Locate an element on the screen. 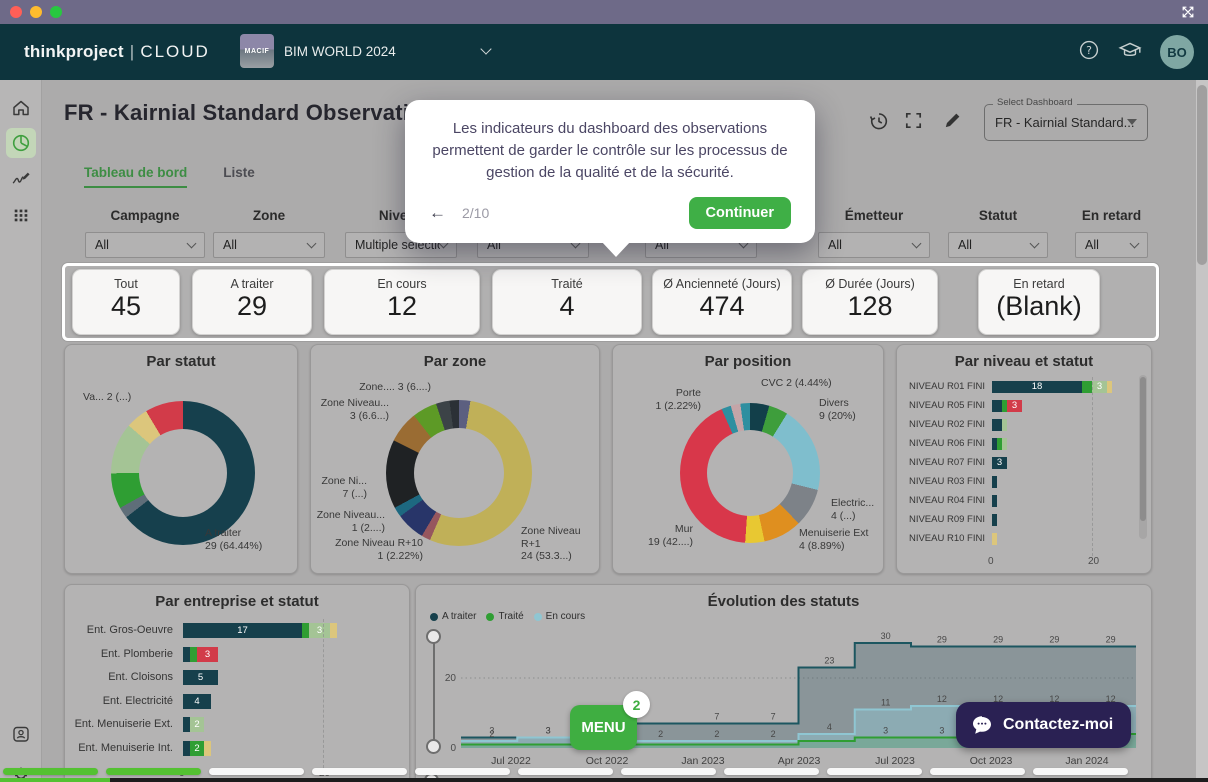  fullscreen-icon is located at coordinates (914, 121).